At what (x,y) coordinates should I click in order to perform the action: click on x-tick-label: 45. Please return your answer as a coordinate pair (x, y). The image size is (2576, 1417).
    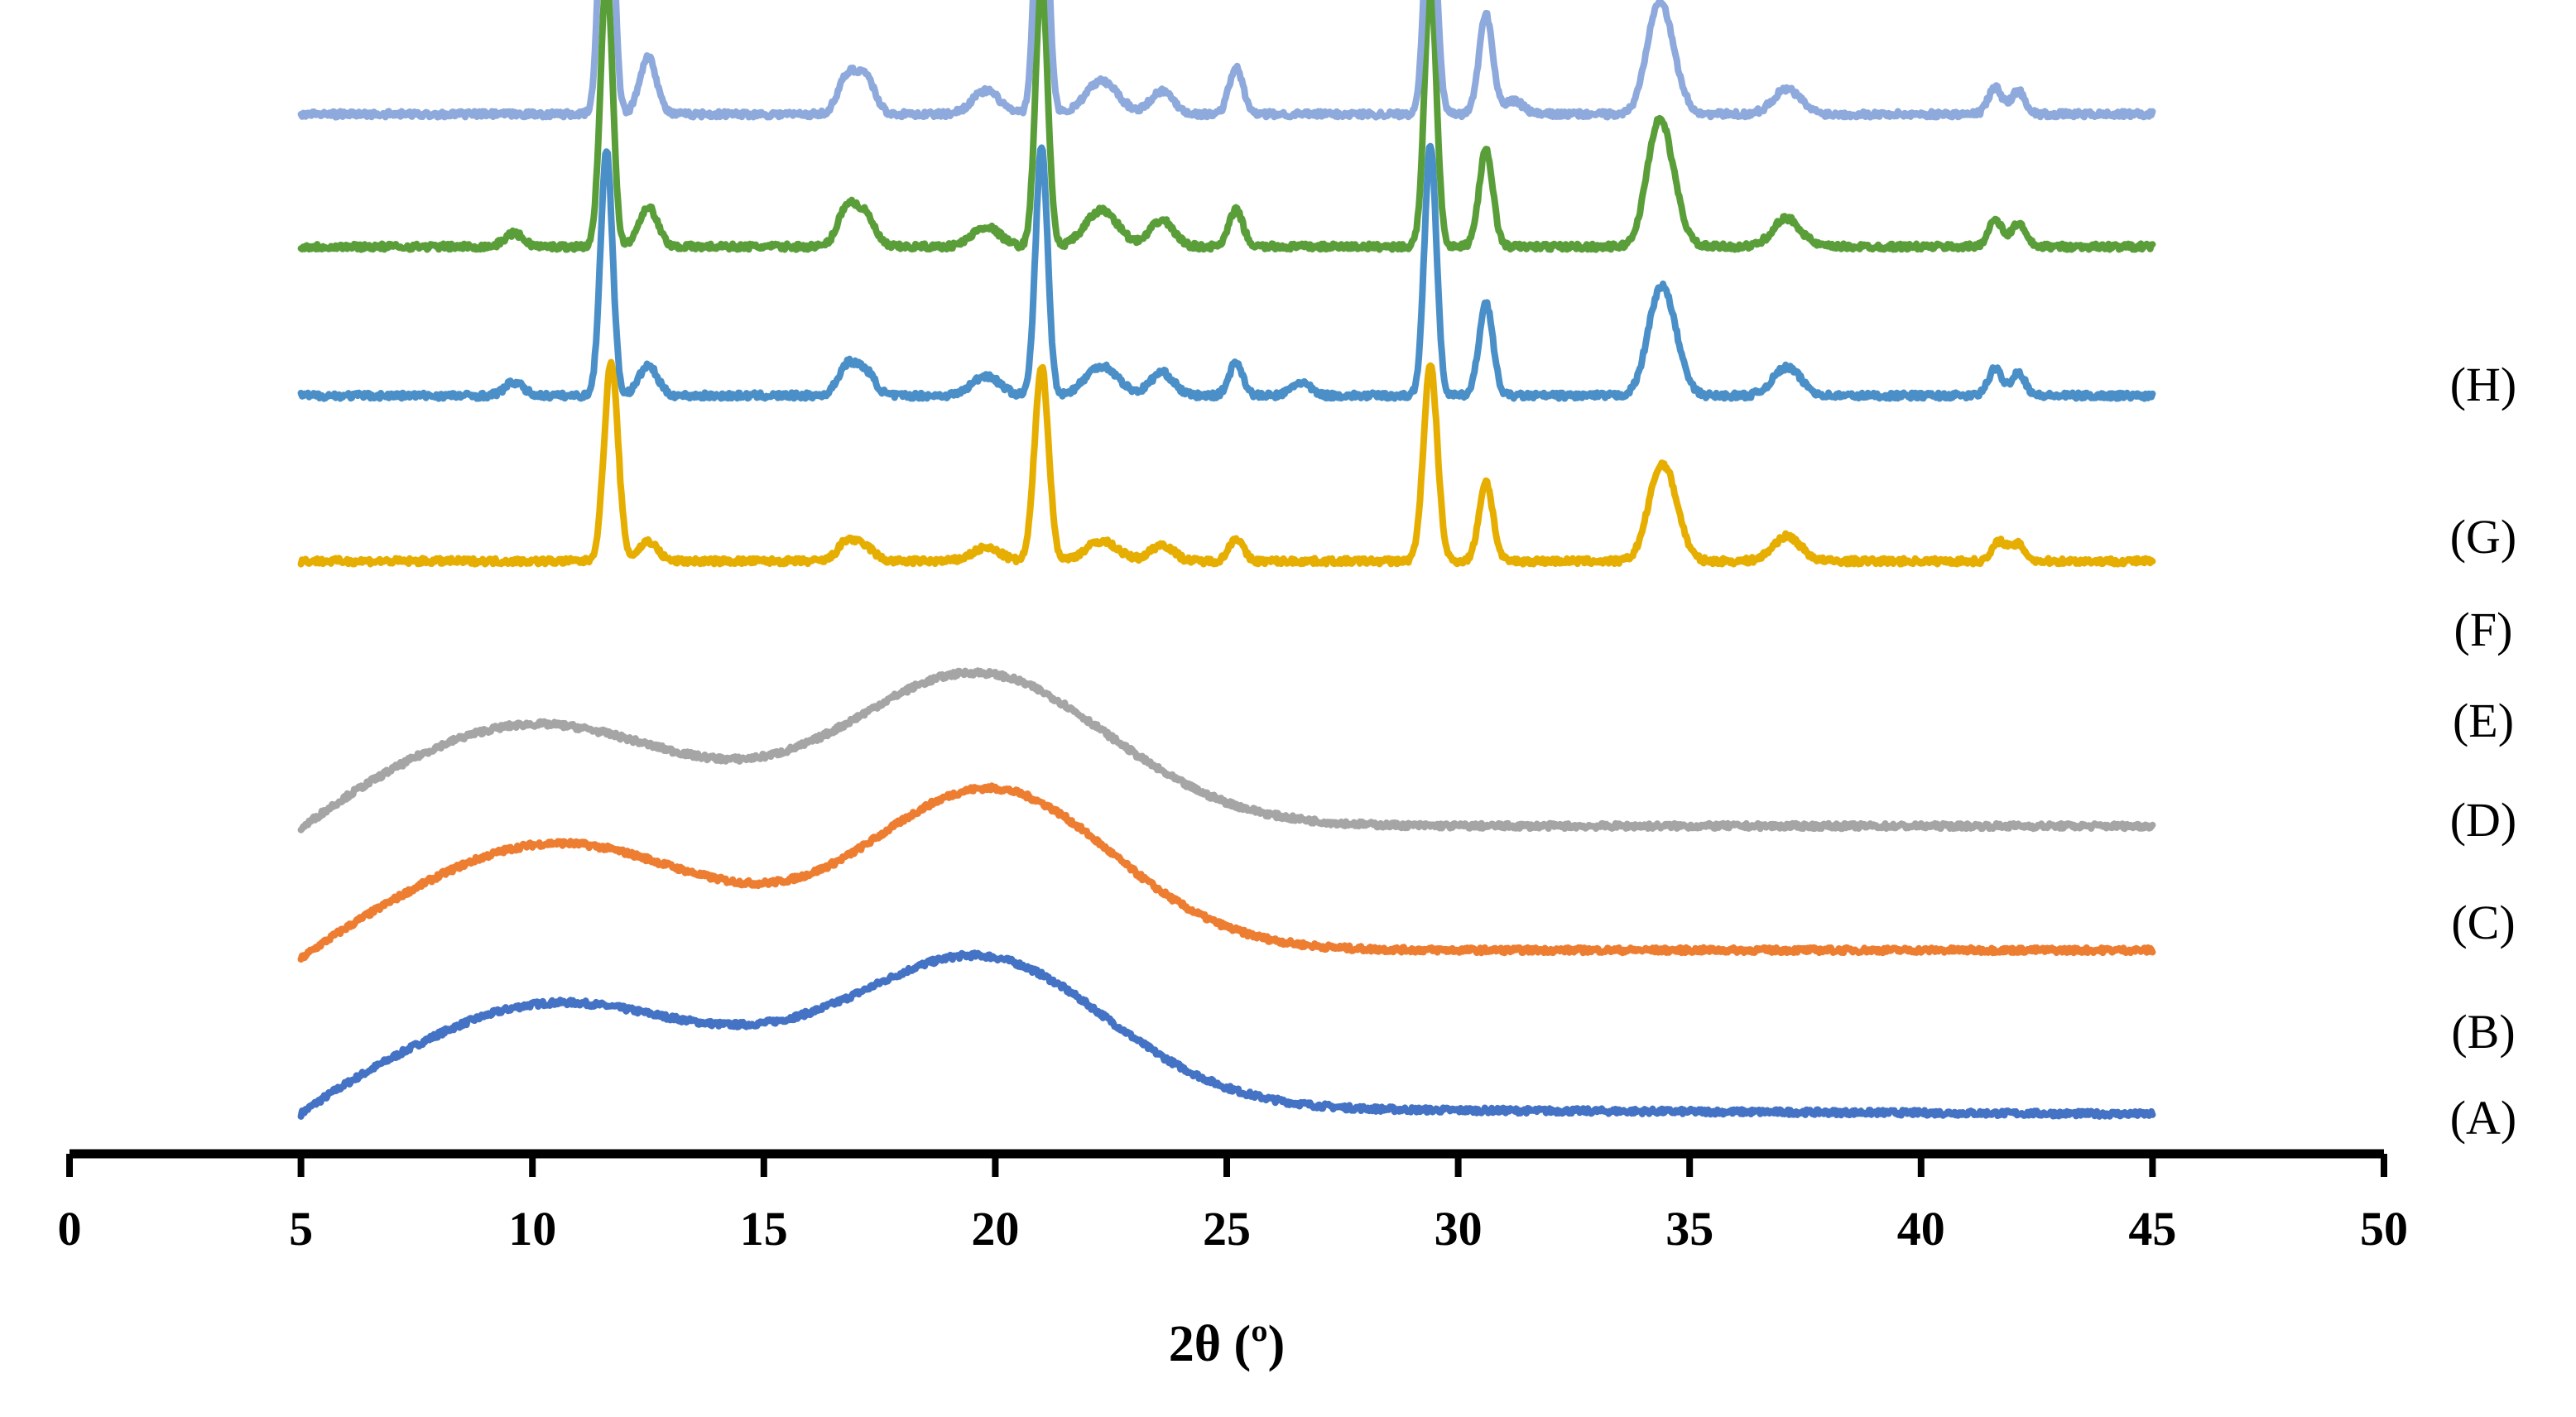
    Looking at the image, I should click on (2152, 1229).